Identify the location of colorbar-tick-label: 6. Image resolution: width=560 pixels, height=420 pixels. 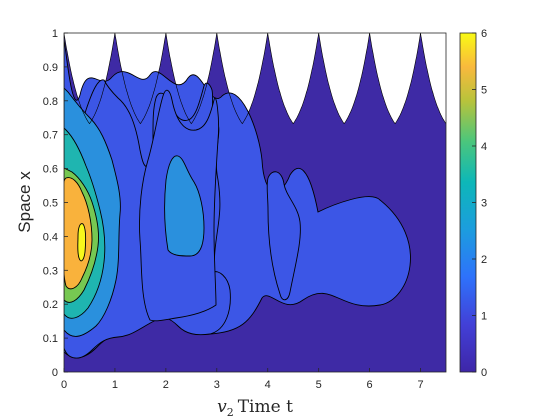
(484, 34).